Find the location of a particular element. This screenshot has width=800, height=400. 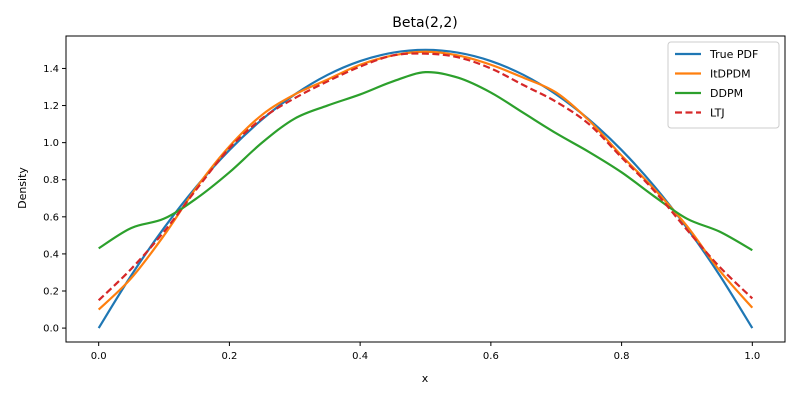

x-tick-label: 0.2 is located at coordinates (229, 356).